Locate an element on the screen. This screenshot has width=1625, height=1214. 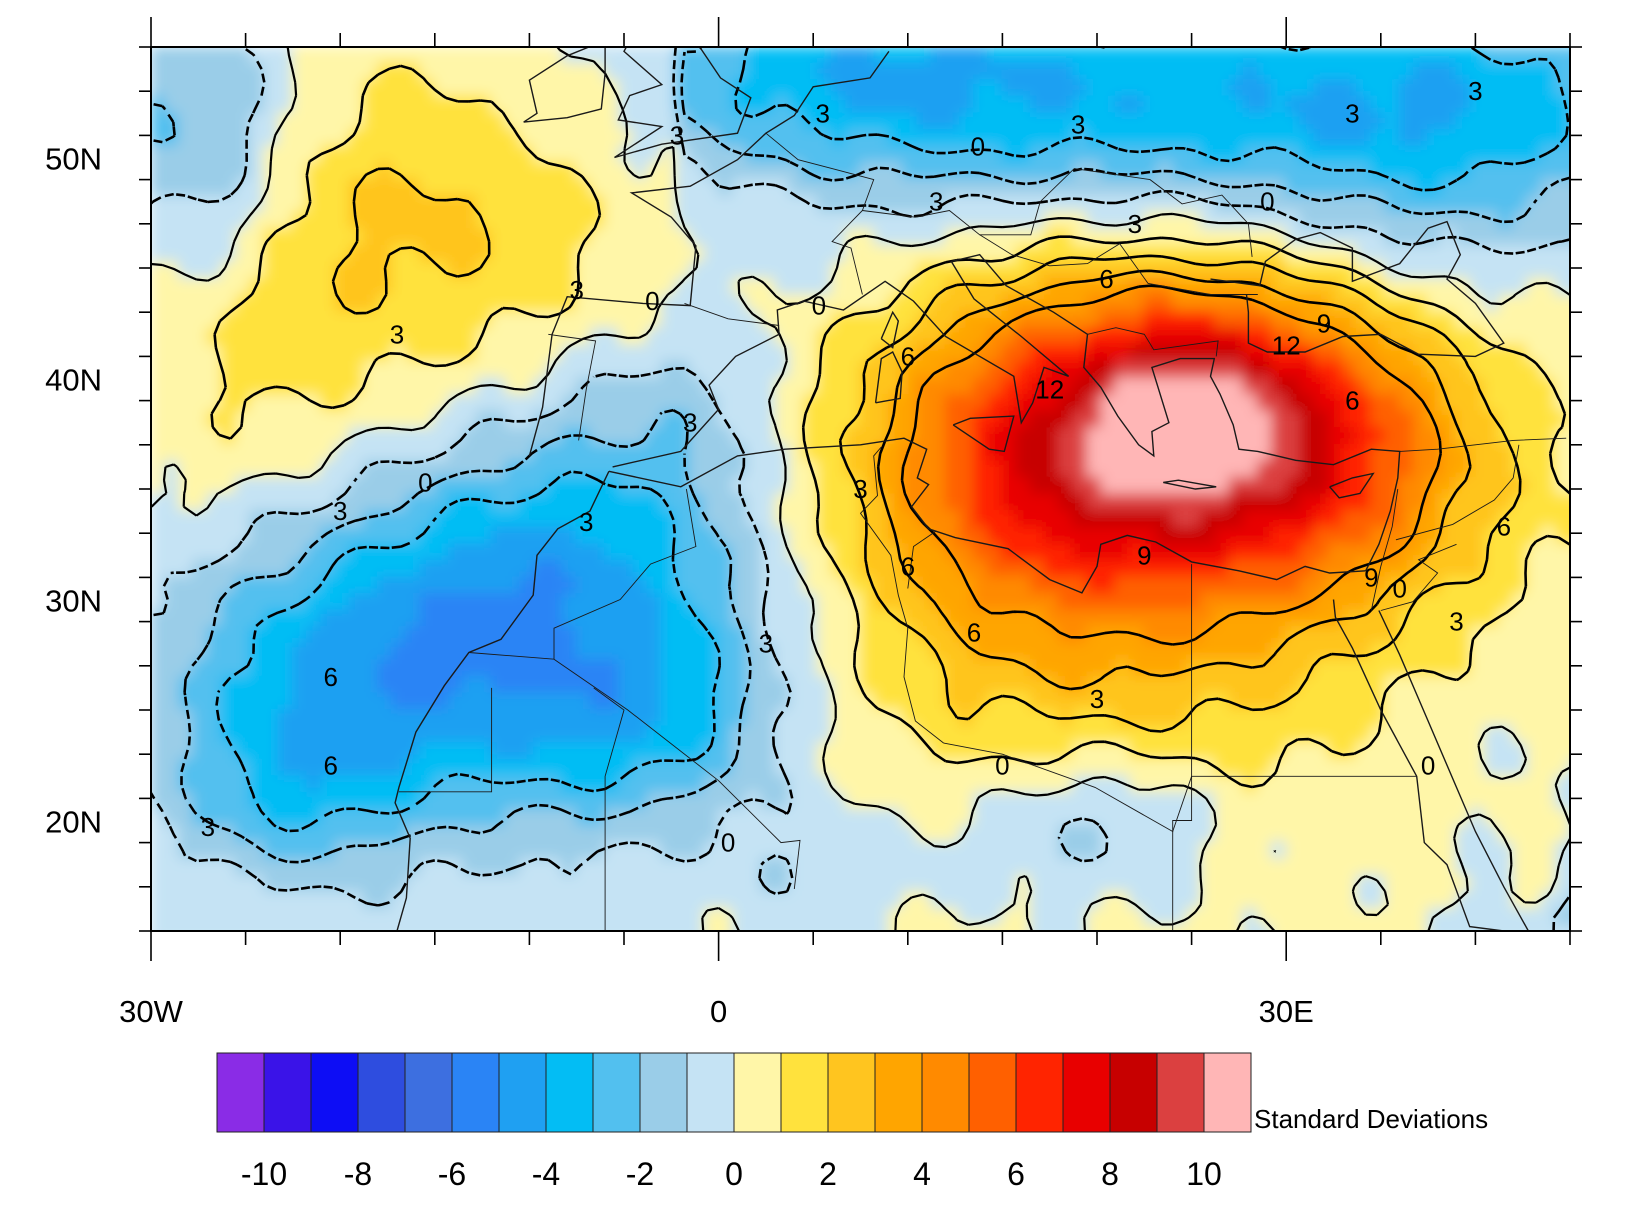
lat-tick-label: 50N is located at coordinates (73, 159).